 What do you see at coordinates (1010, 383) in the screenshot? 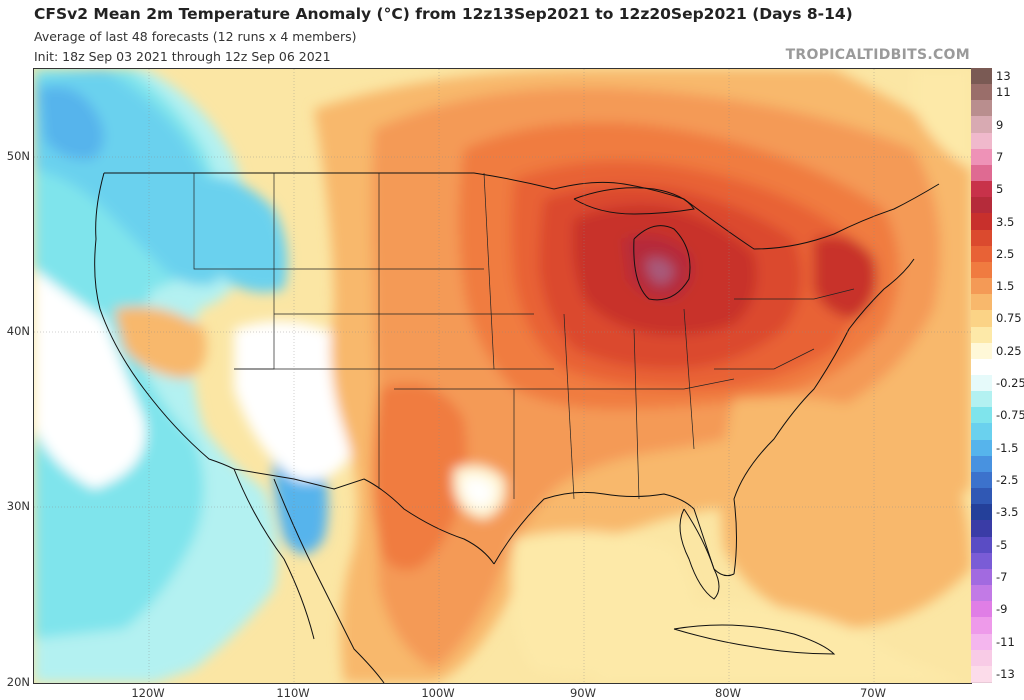
I see `colorbar-label: -0.25` at bounding box center [1010, 383].